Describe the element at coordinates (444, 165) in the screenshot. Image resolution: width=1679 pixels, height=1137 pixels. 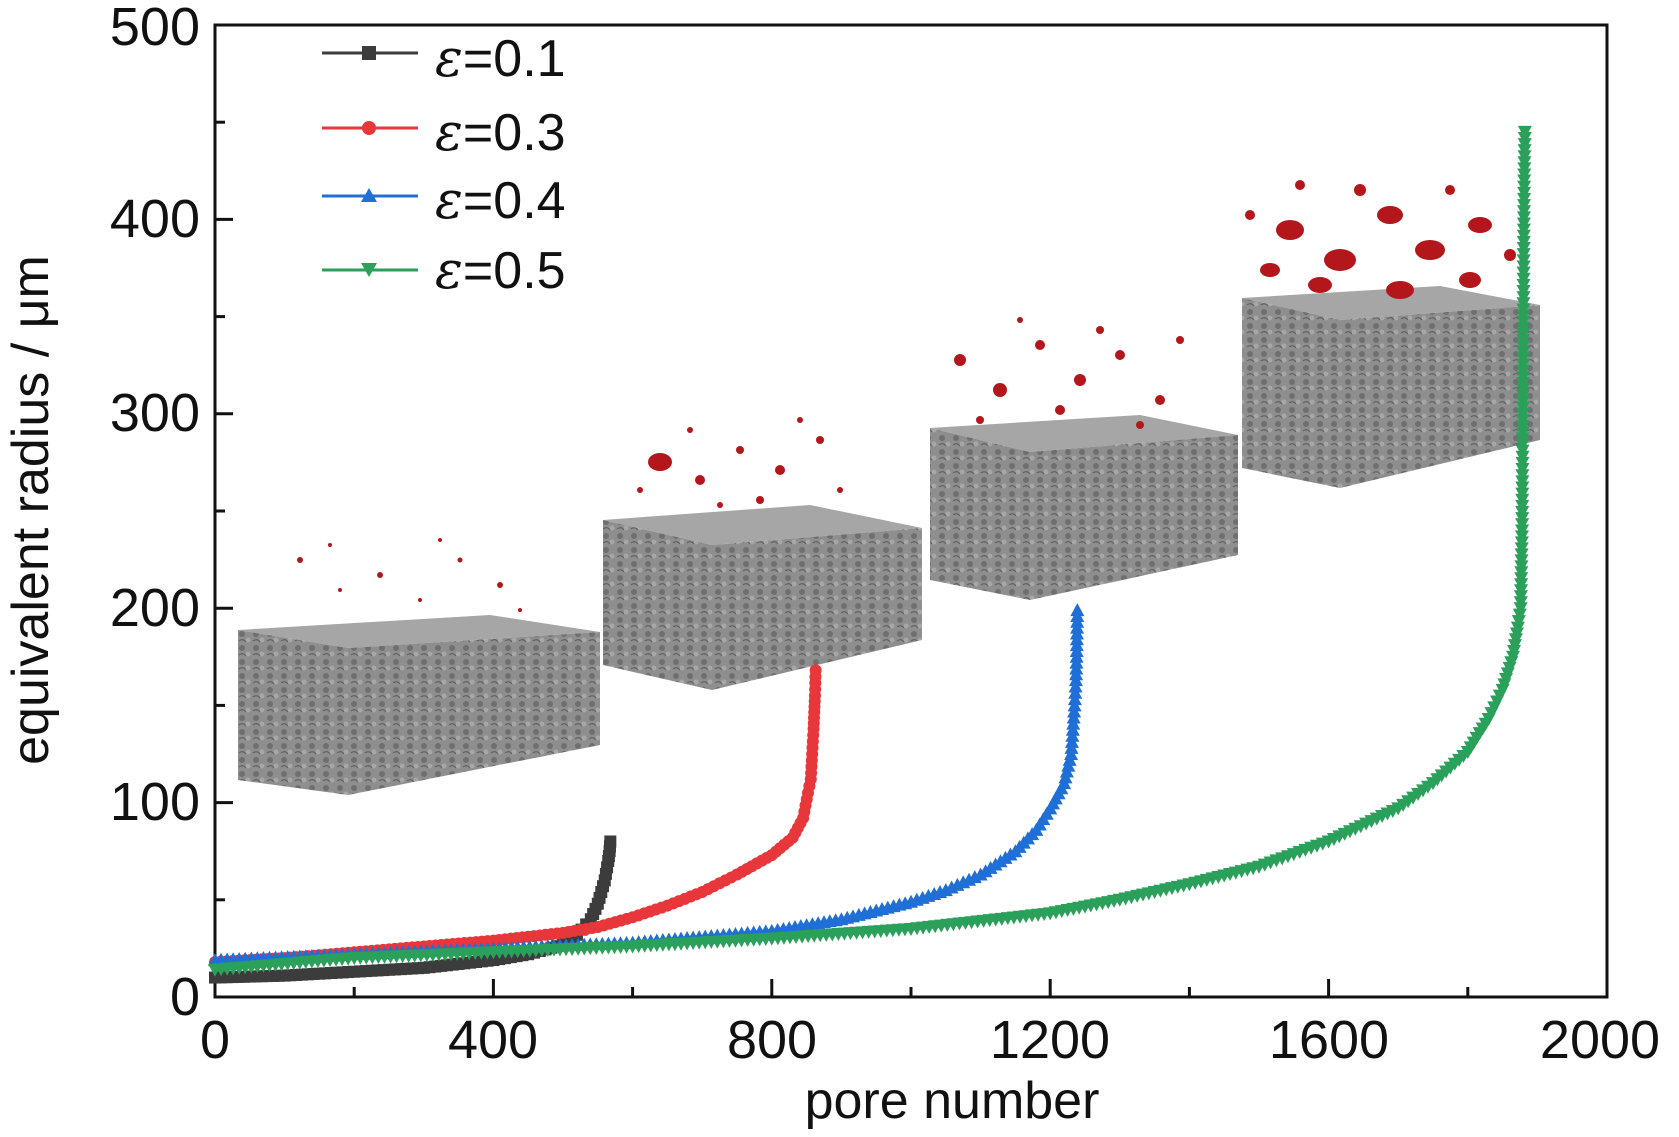
I see `legend: ε=0.1 ε=0.3 ε=0.4 ε=0.5` at that location.